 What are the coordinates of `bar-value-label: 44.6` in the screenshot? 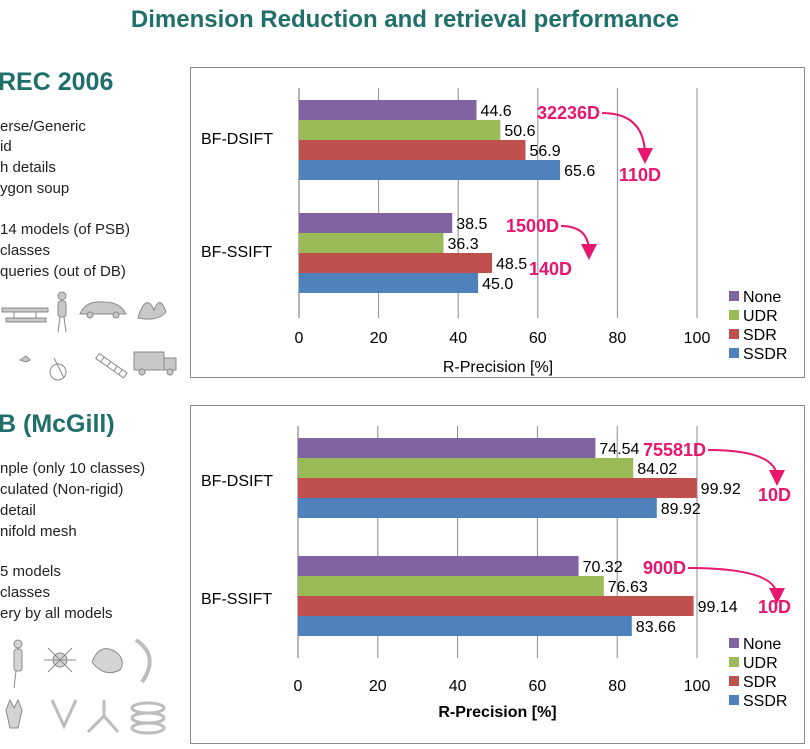 It's located at (496, 111).